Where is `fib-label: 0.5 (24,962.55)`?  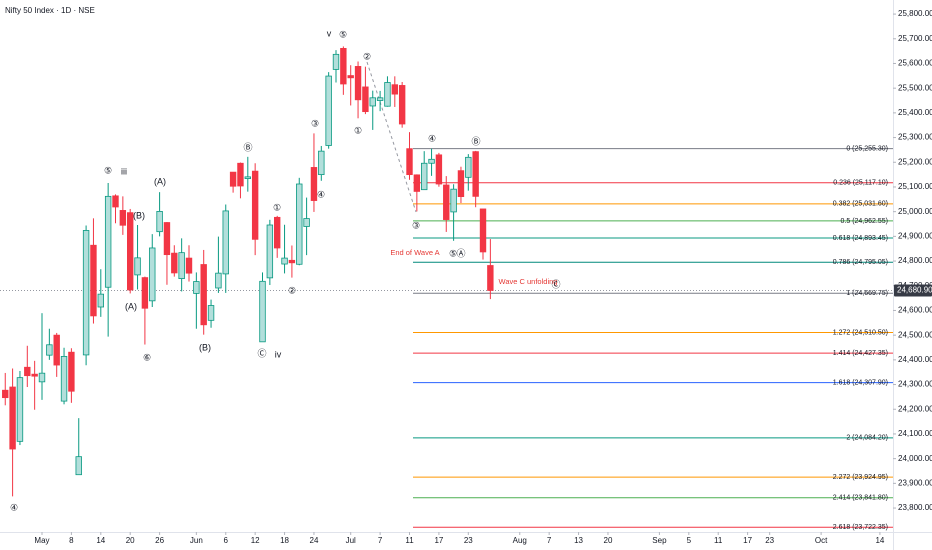 fib-label: 0.5 (24,962.55) is located at coordinates (864, 221).